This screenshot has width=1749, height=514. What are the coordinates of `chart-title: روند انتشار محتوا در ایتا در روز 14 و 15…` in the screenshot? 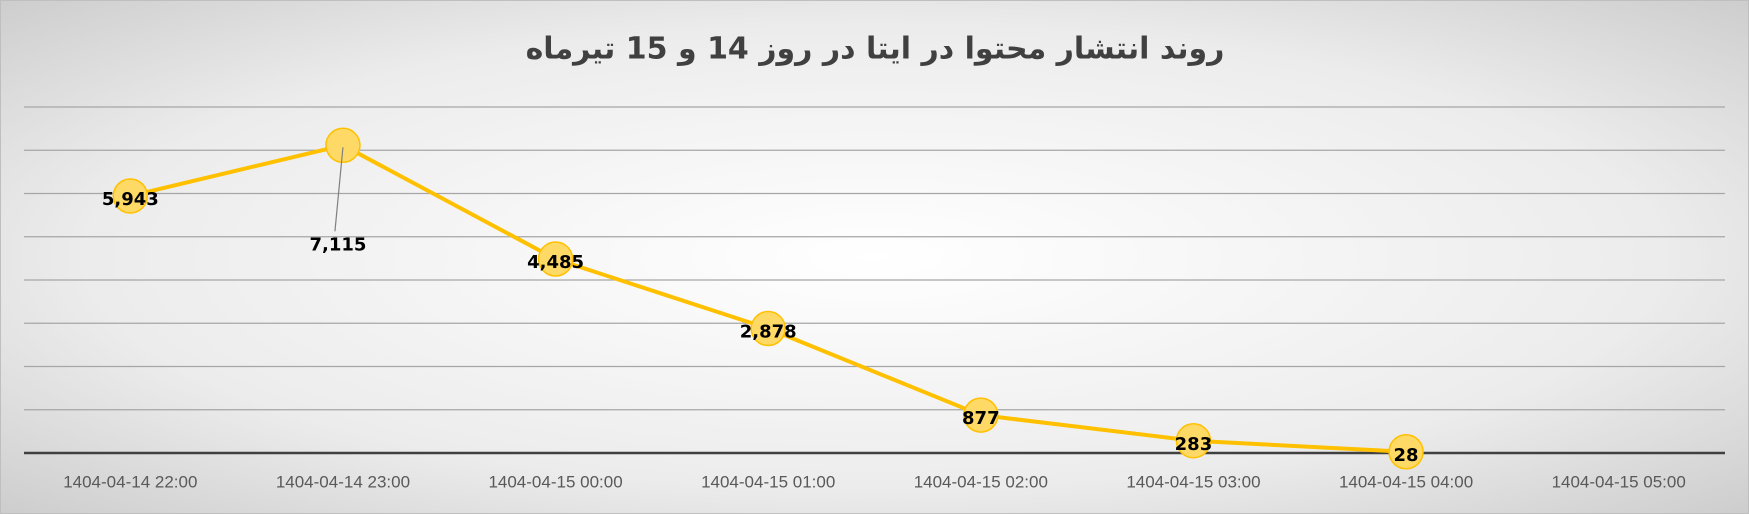 It's located at (875, 49).